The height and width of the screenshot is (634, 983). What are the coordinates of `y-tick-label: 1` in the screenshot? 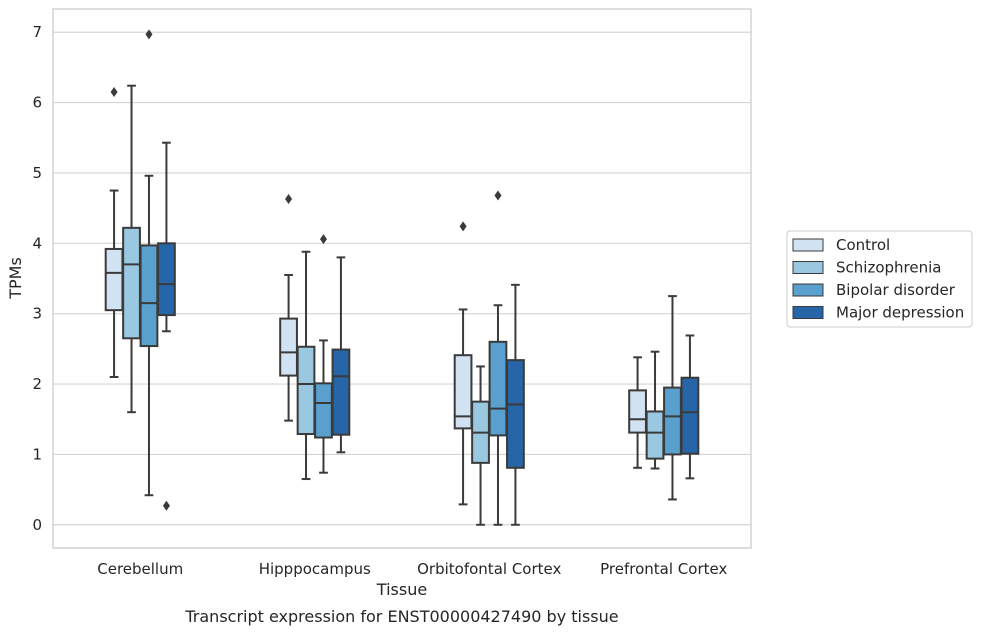 It's located at (37, 454).